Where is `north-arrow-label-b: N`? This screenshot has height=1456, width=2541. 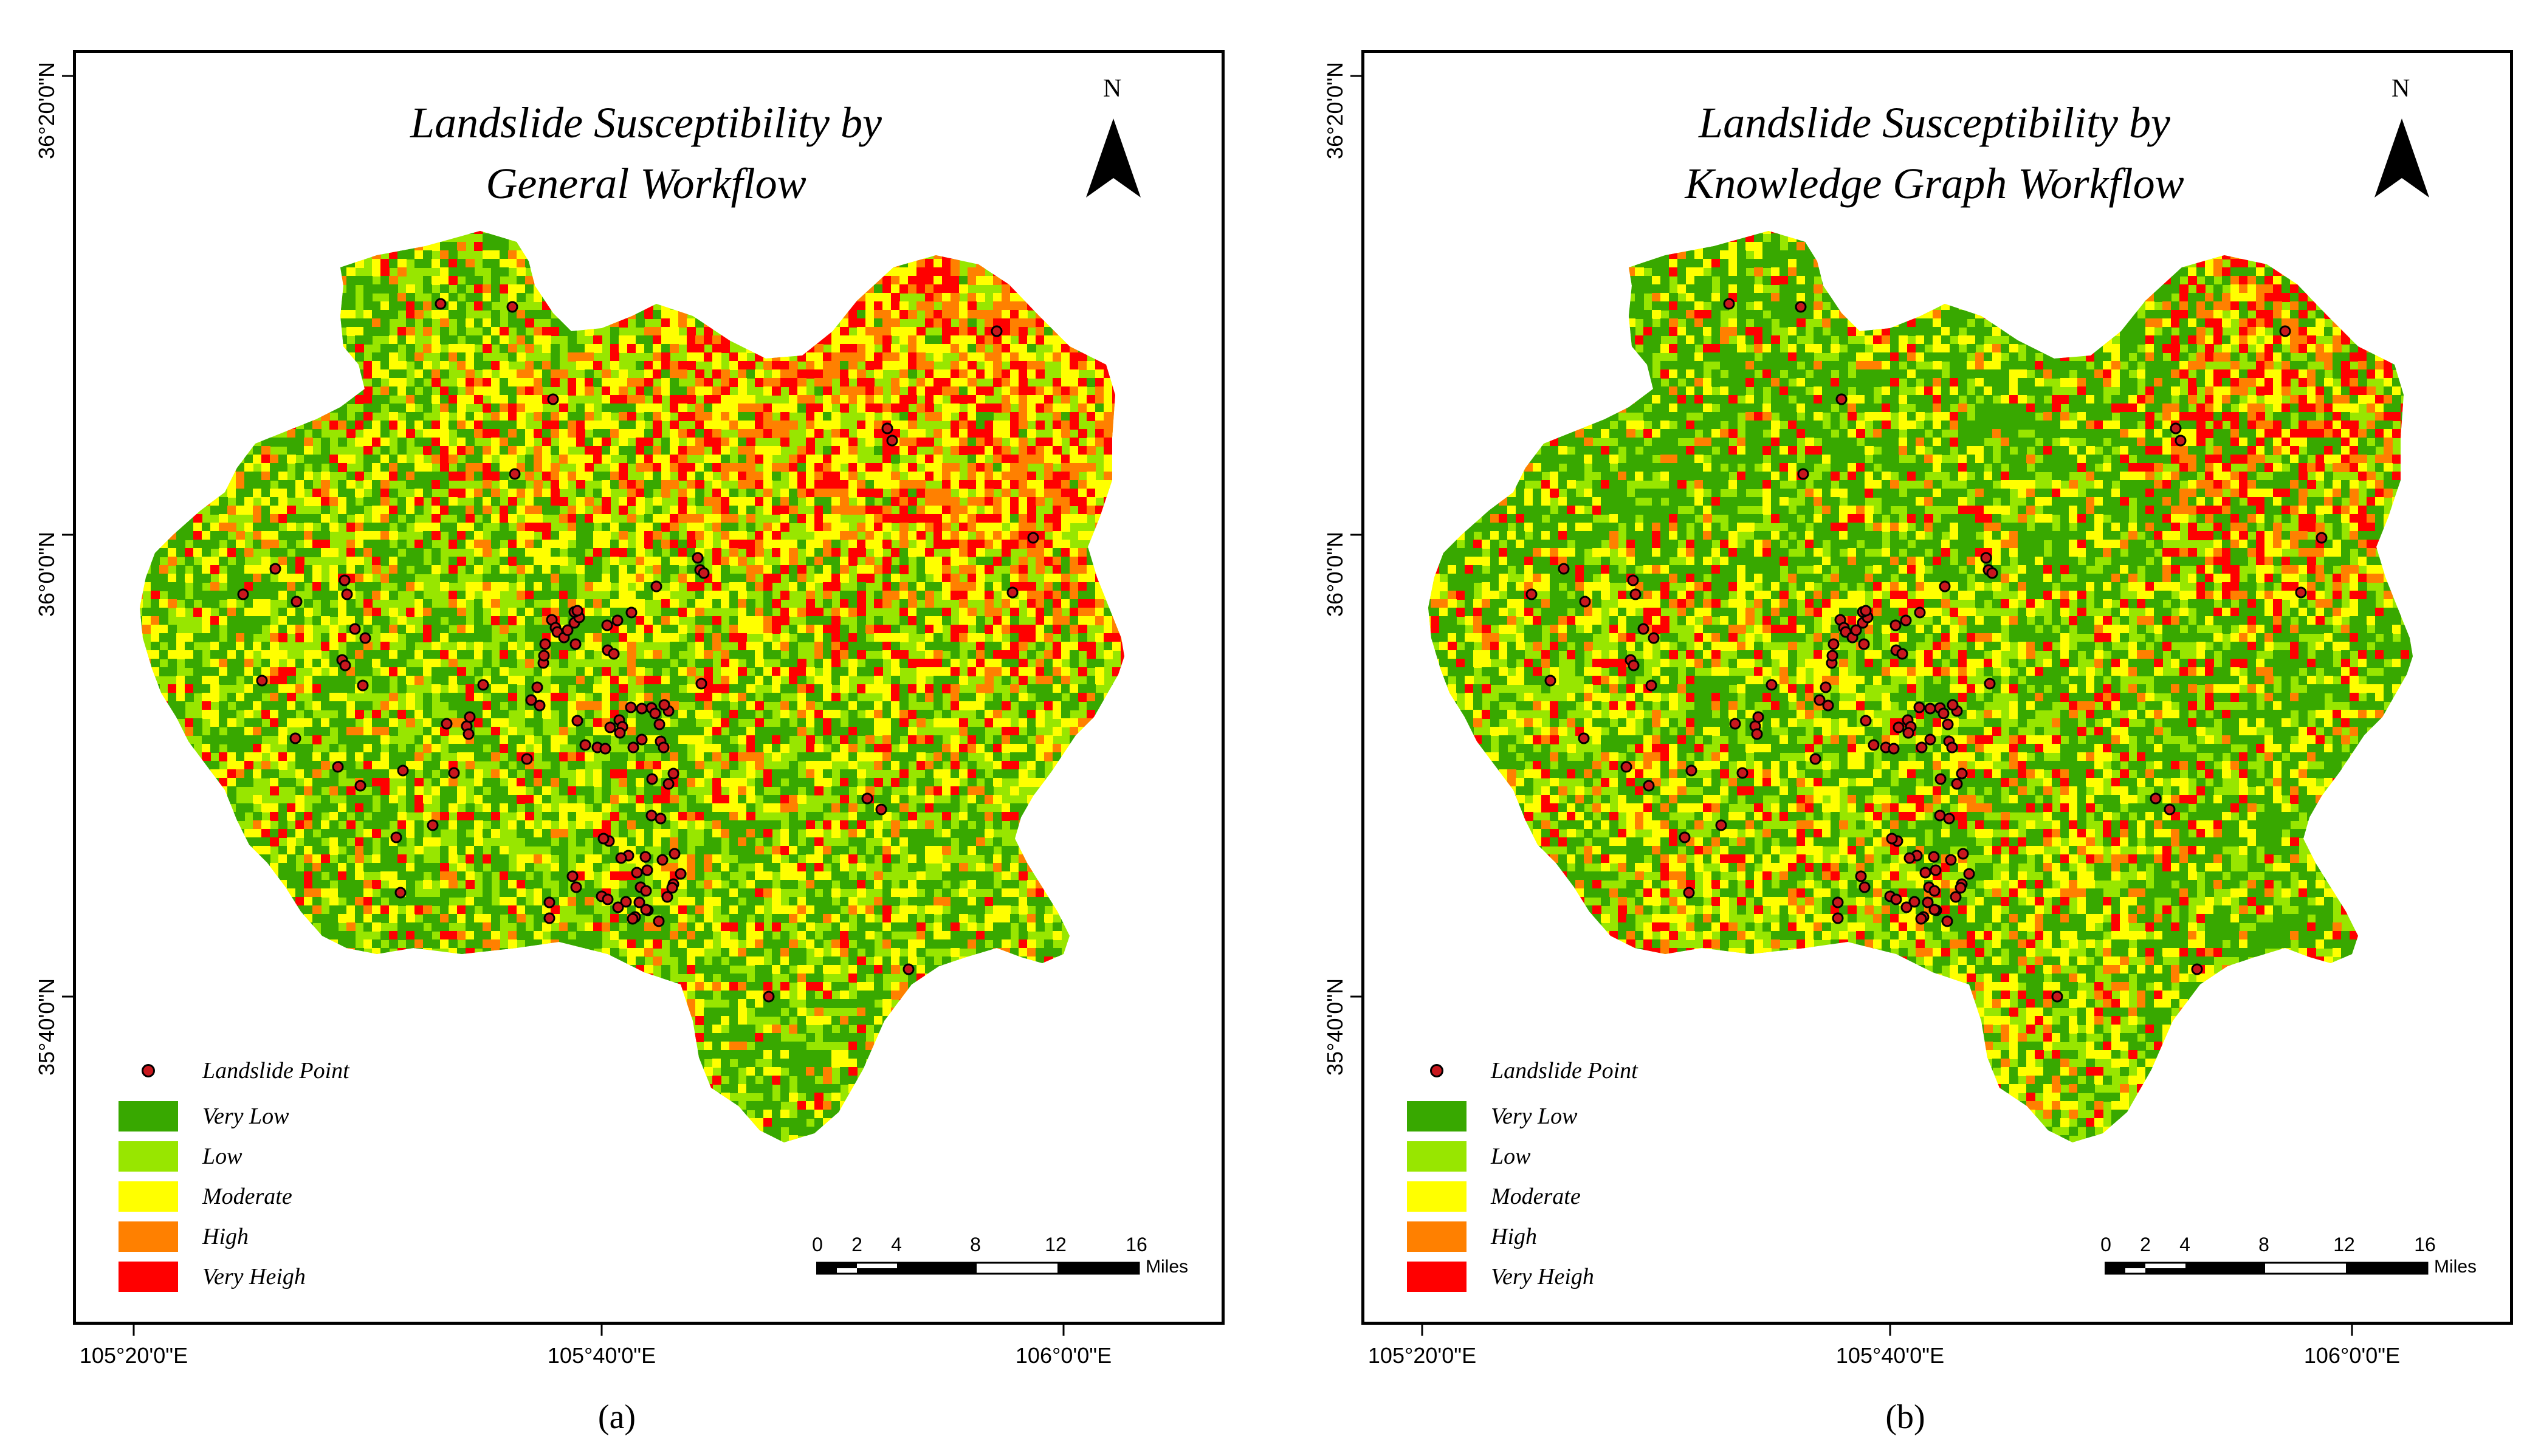 north-arrow-label-b: N is located at coordinates (2400, 89).